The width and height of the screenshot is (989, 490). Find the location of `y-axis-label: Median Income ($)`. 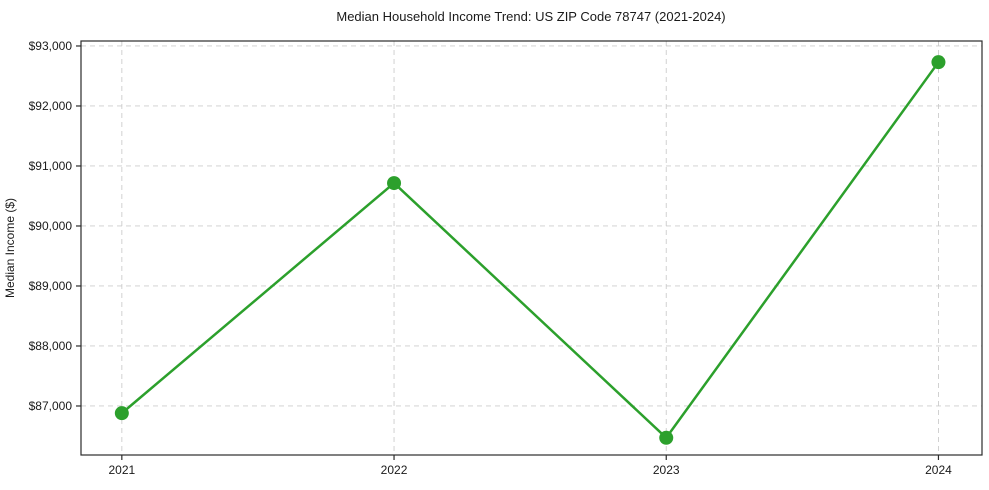

y-axis-label: Median Income ($) is located at coordinates (10, 248).